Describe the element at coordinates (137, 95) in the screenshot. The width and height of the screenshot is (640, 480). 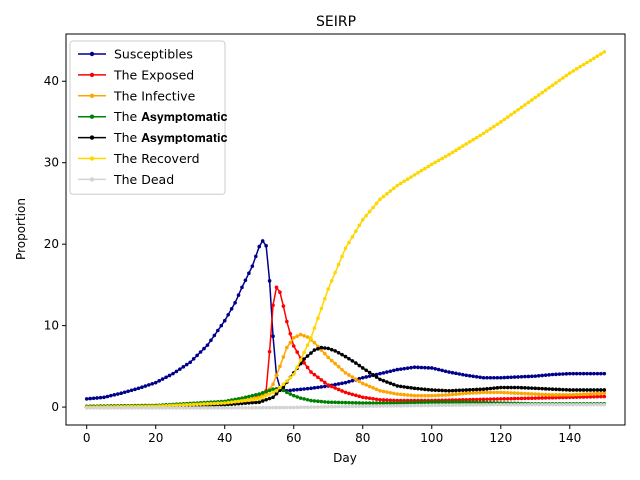
I see `legend-item: The Infective` at that location.